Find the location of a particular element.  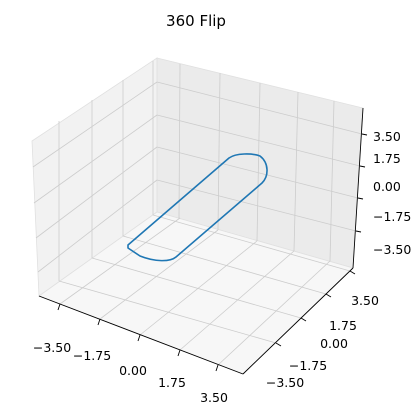

z-tick-label: 0.00 is located at coordinates (387, 186).